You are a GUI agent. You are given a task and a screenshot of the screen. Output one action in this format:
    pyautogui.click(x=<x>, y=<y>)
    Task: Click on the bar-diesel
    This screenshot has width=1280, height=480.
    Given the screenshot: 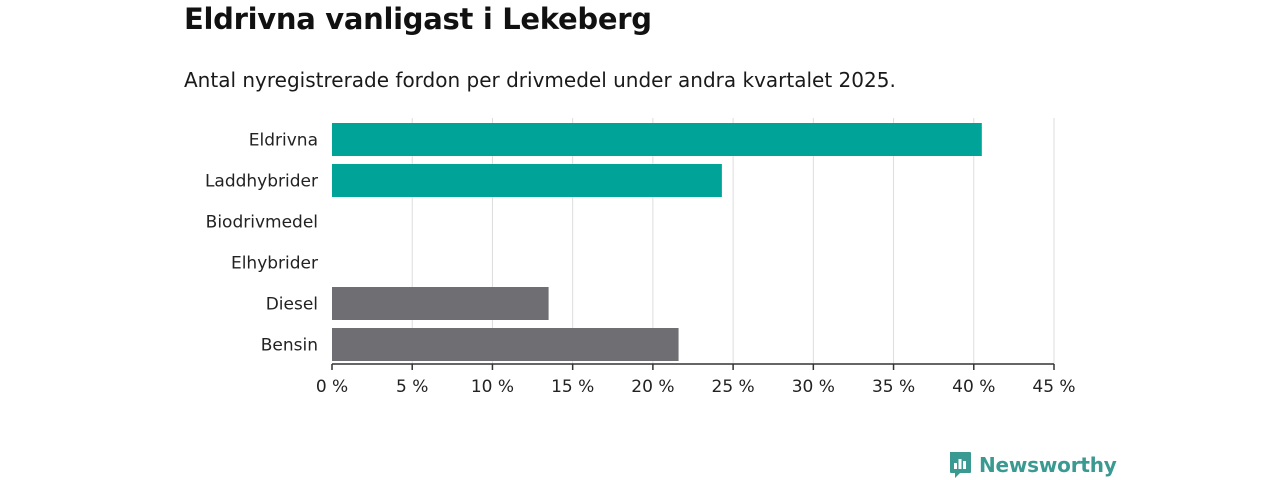 What is the action you would take?
    pyautogui.click(x=440, y=303)
    